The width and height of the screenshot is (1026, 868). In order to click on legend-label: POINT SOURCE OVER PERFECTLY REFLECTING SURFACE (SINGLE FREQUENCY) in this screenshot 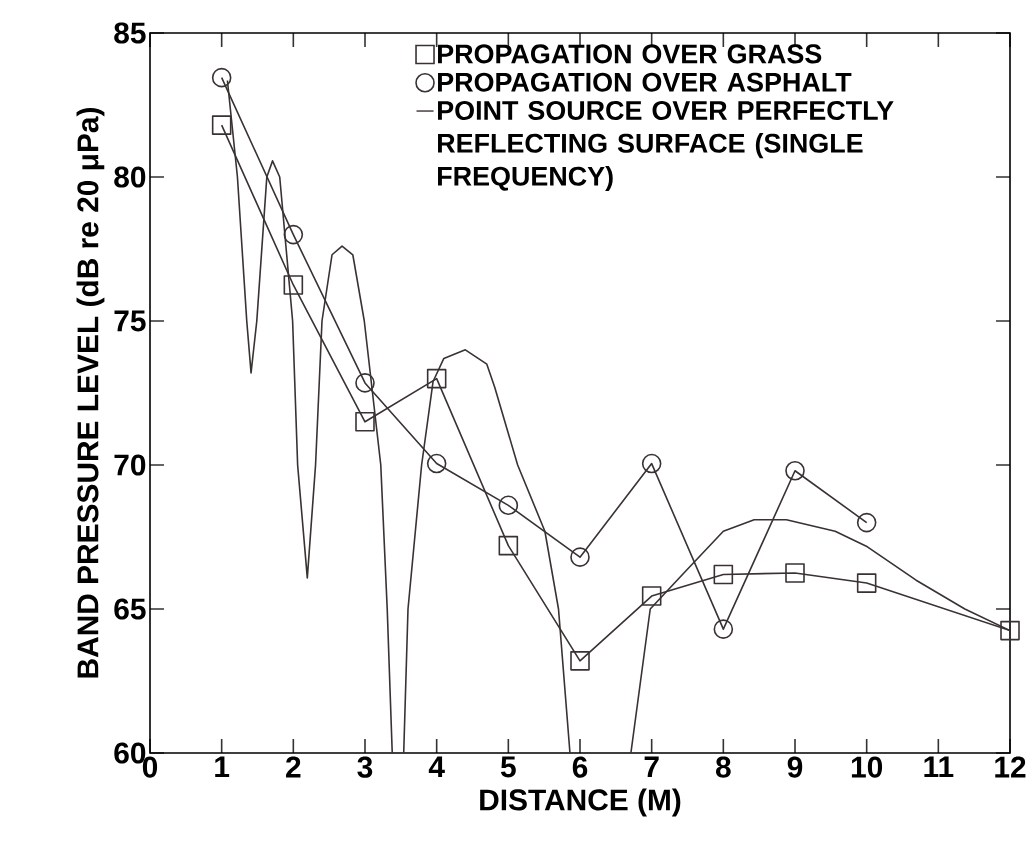, I will do `click(666, 146)`.